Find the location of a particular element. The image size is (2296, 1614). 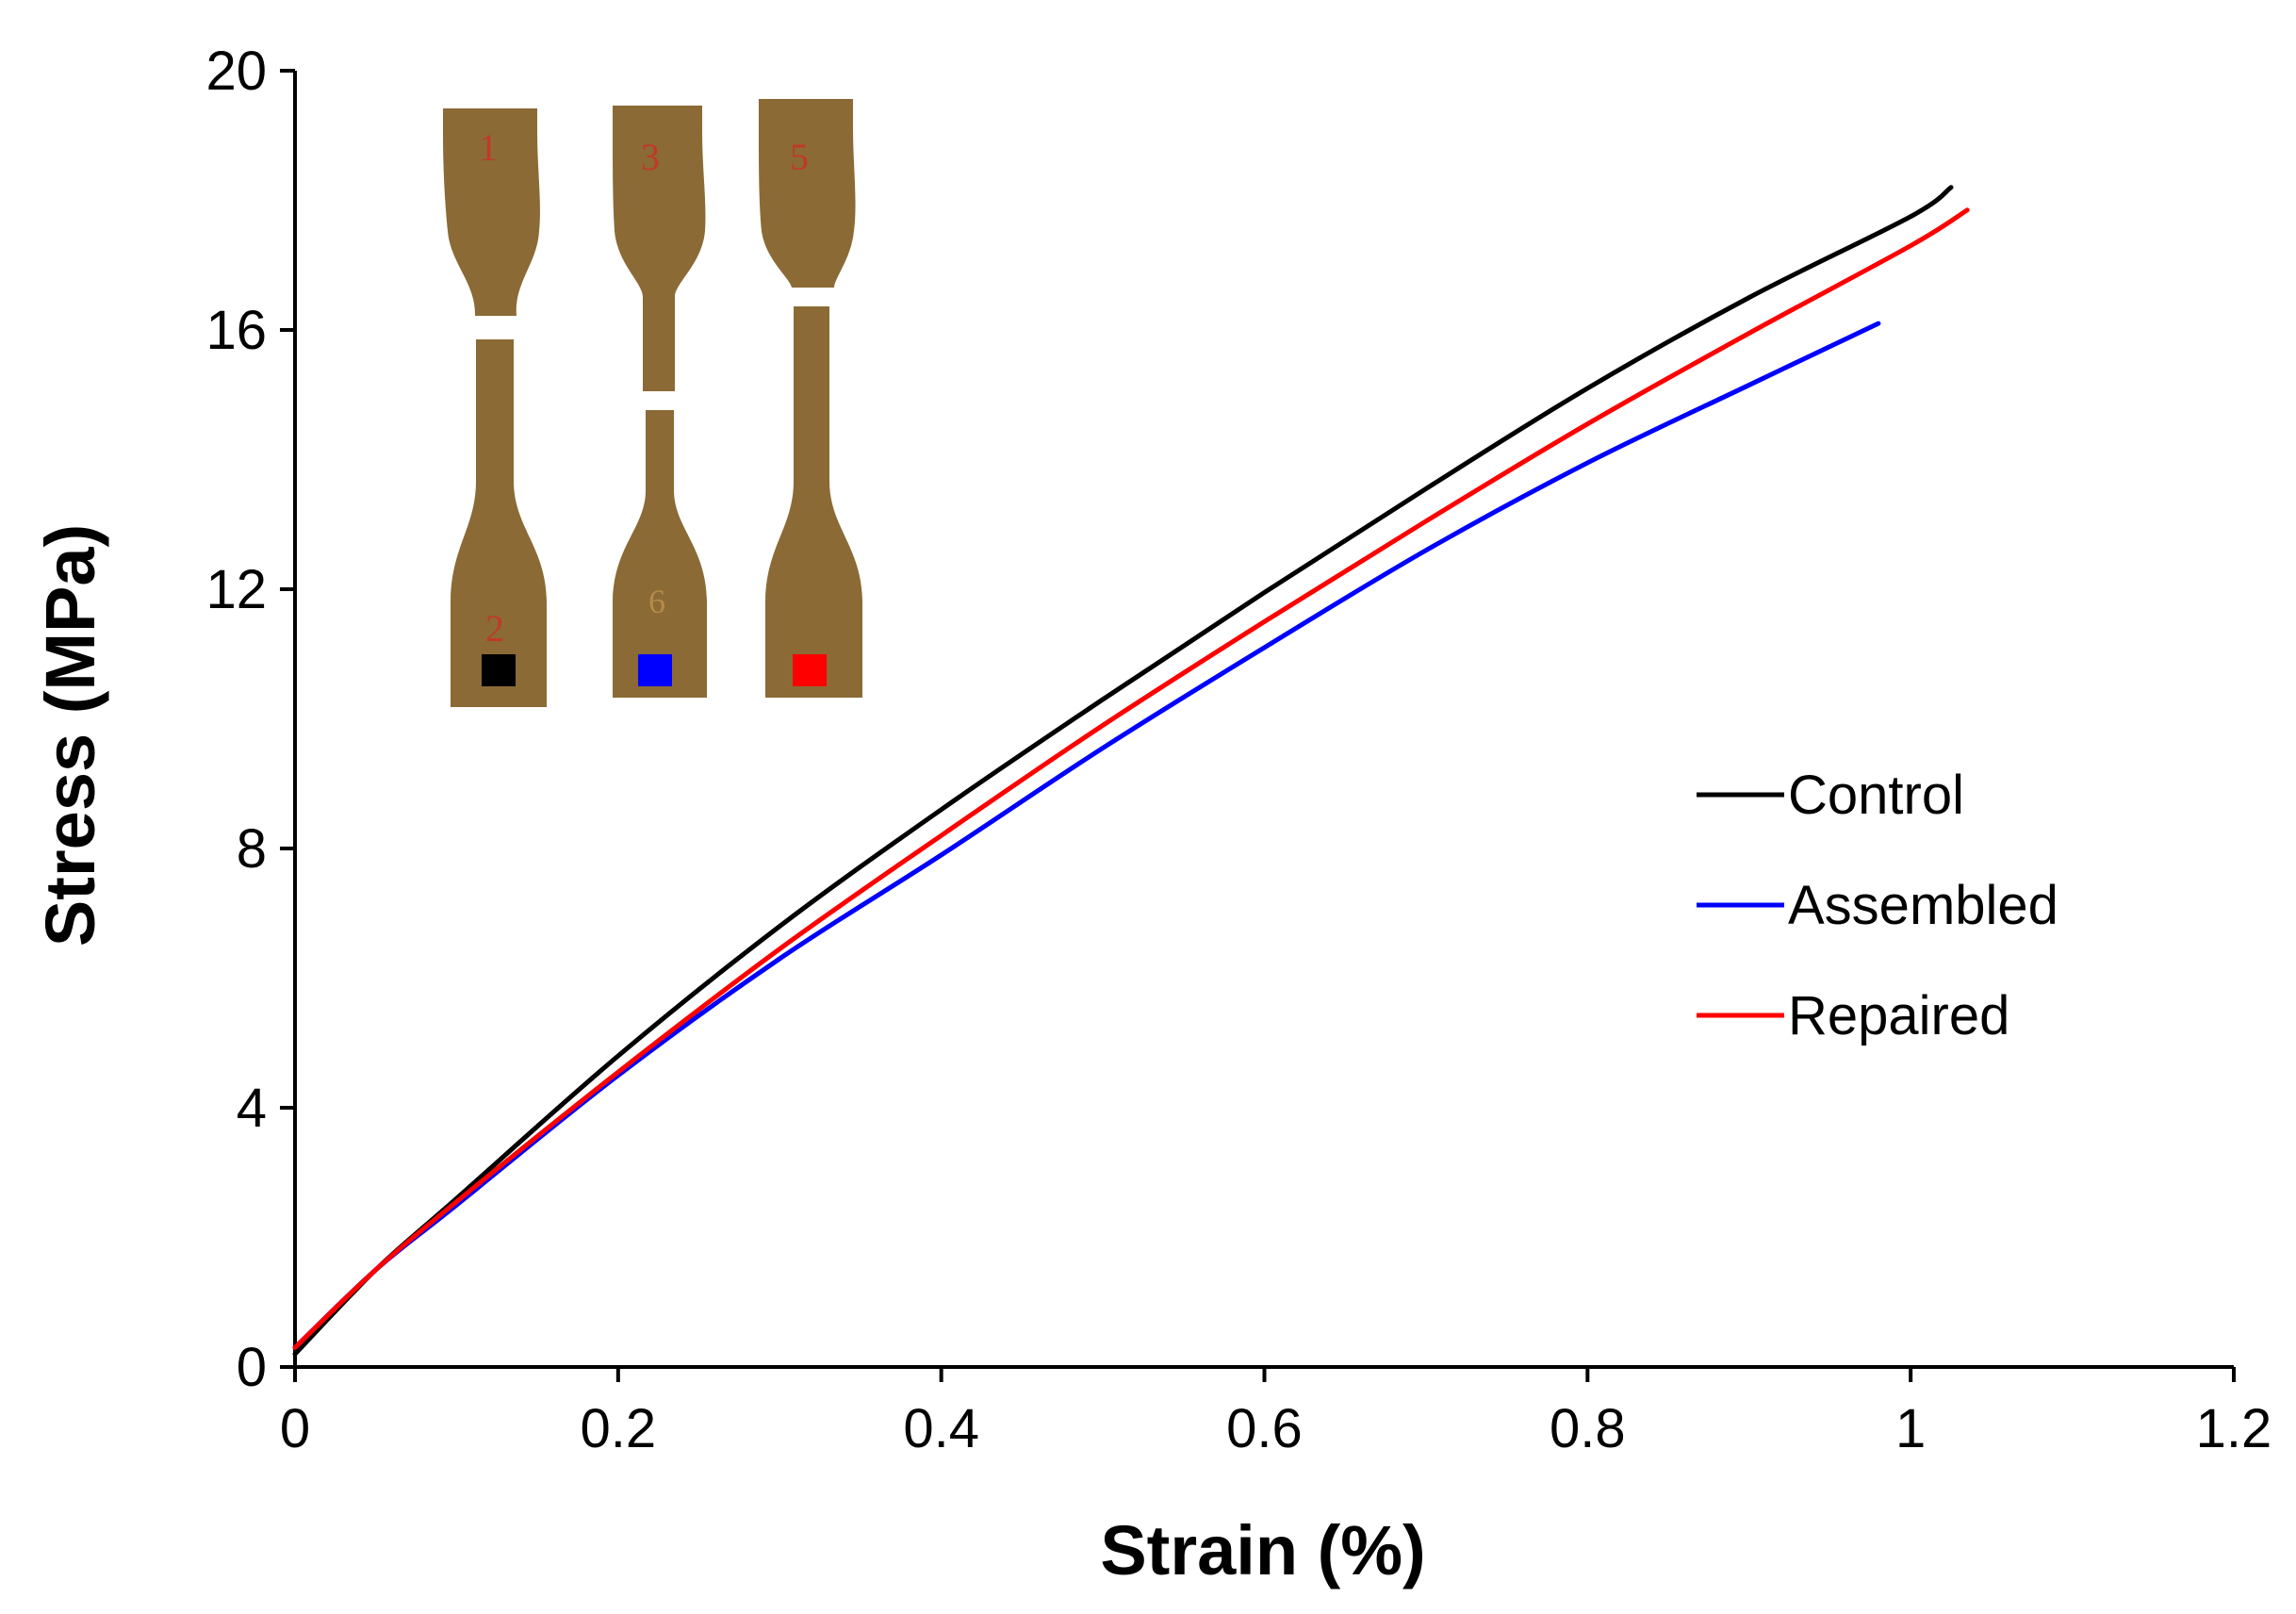

control-color-marker is located at coordinates (499, 670).